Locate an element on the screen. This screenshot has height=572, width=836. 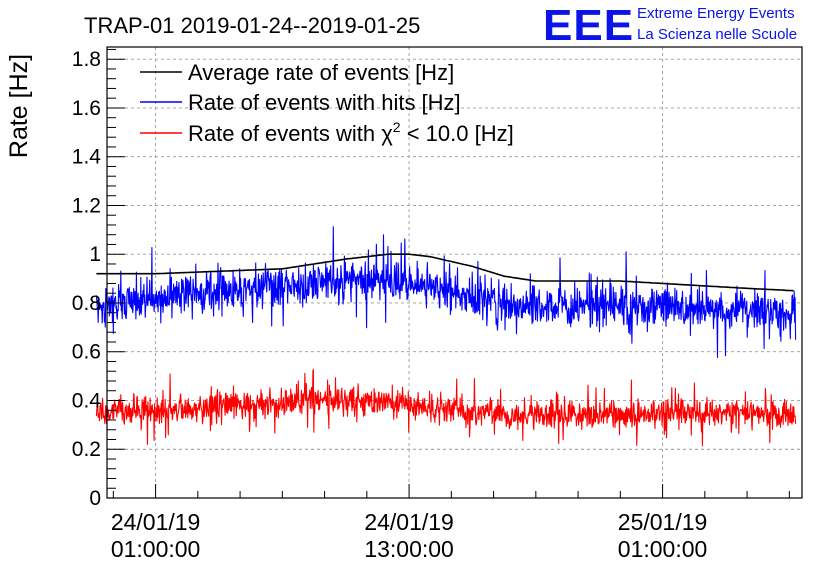
series-line-average is located at coordinates (445, 272).